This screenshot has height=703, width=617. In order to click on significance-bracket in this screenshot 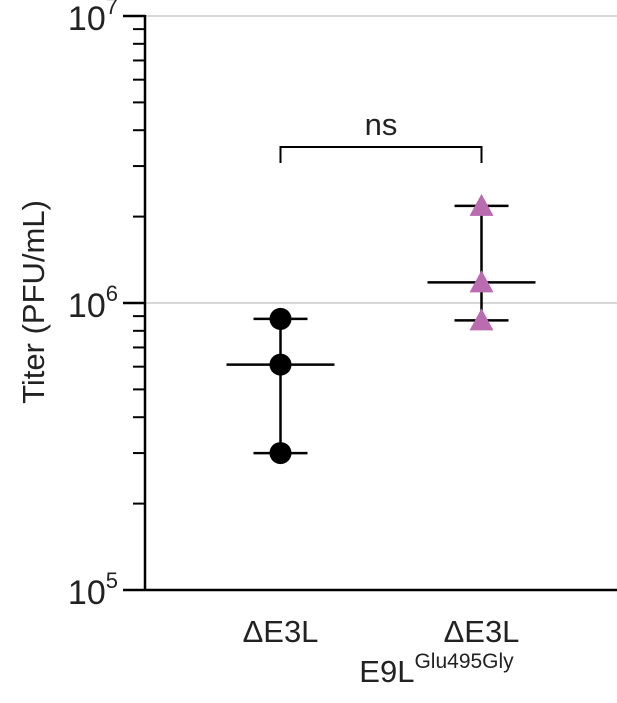, I will do `click(381, 154)`.